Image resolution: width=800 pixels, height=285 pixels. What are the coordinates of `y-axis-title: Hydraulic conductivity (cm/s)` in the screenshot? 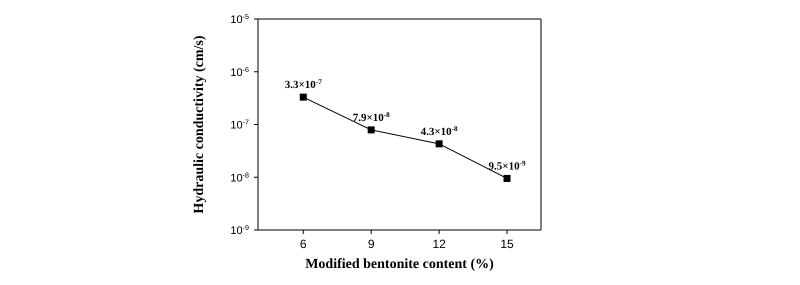 It's located at (199, 124).